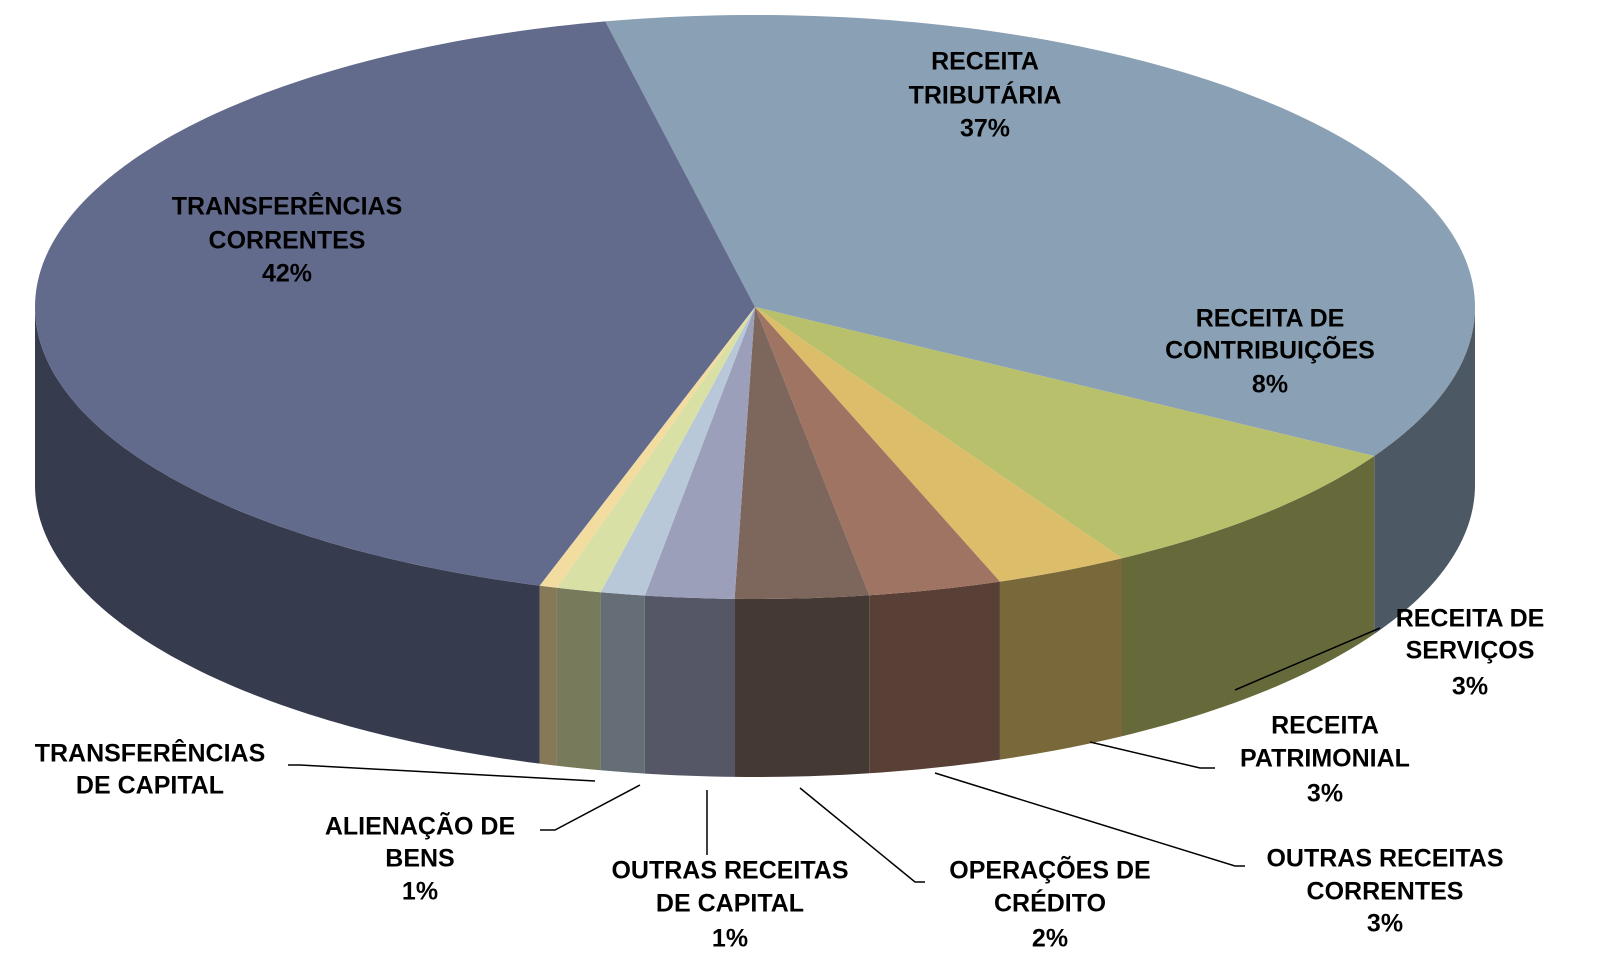  Describe the element at coordinates (287, 274) in the screenshot. I see `value-label: 42%` at that location.